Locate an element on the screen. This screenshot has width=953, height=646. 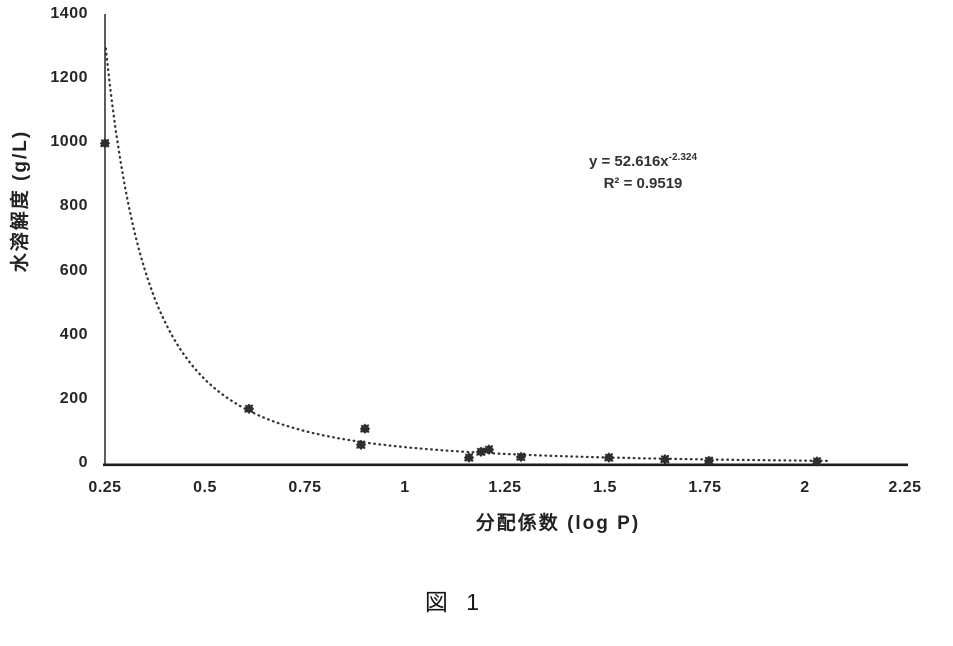
x-tick-label: 1.25 is located at coordinates (505, 487).